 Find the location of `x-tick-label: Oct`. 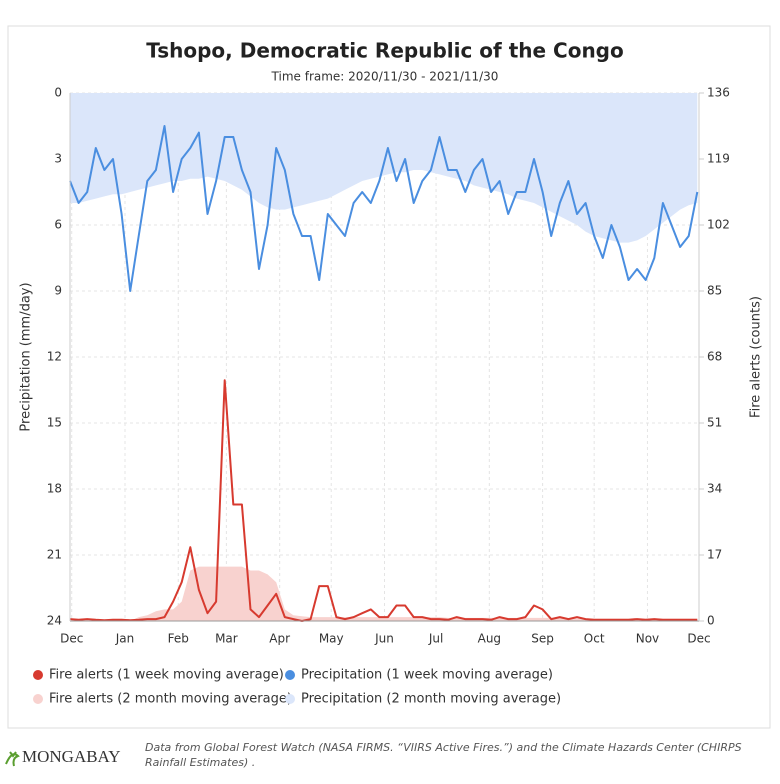

x-tick-label: Oct is located at coordinates (594, 639).